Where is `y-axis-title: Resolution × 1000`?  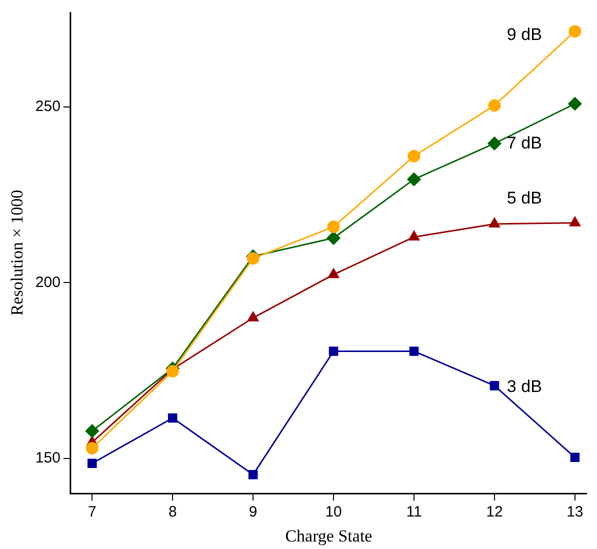
y-axis-title: Resolution × 1000 is located at coordinates (17, 253).